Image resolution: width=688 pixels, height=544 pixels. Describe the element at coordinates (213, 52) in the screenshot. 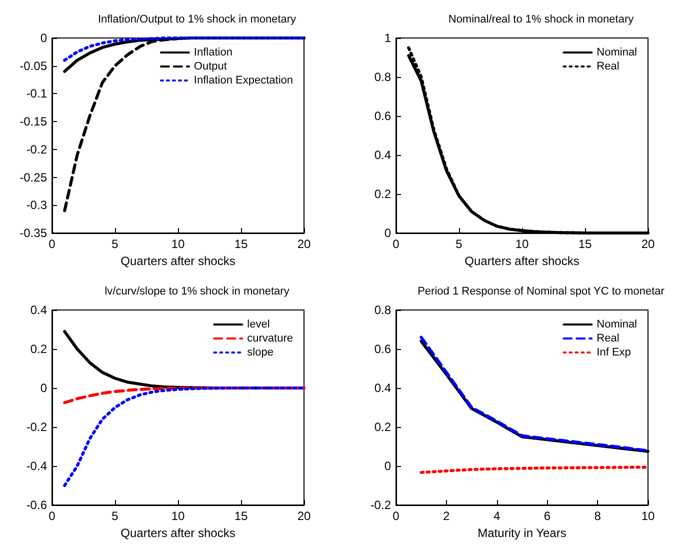

I see `legend-label: Inflation` at that location.